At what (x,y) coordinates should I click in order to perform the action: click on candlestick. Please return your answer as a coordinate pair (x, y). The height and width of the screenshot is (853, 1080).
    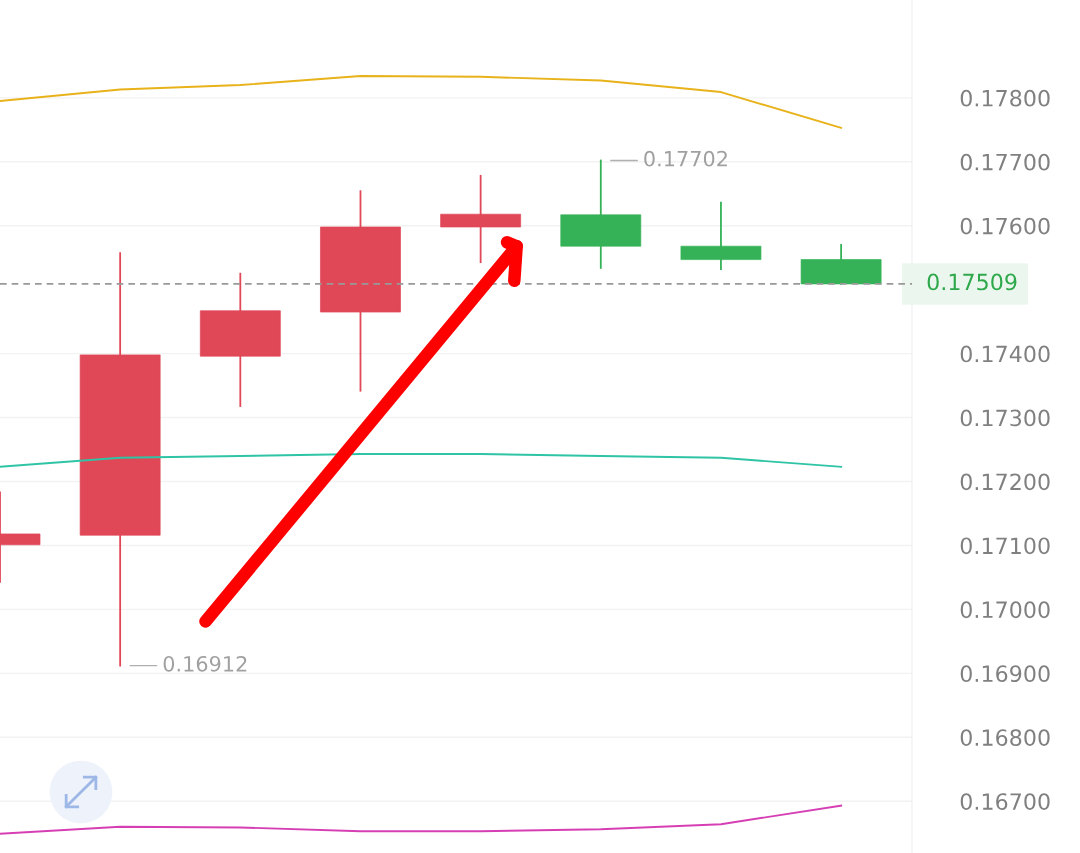
    Looking at the image, I should click on (480, 219).